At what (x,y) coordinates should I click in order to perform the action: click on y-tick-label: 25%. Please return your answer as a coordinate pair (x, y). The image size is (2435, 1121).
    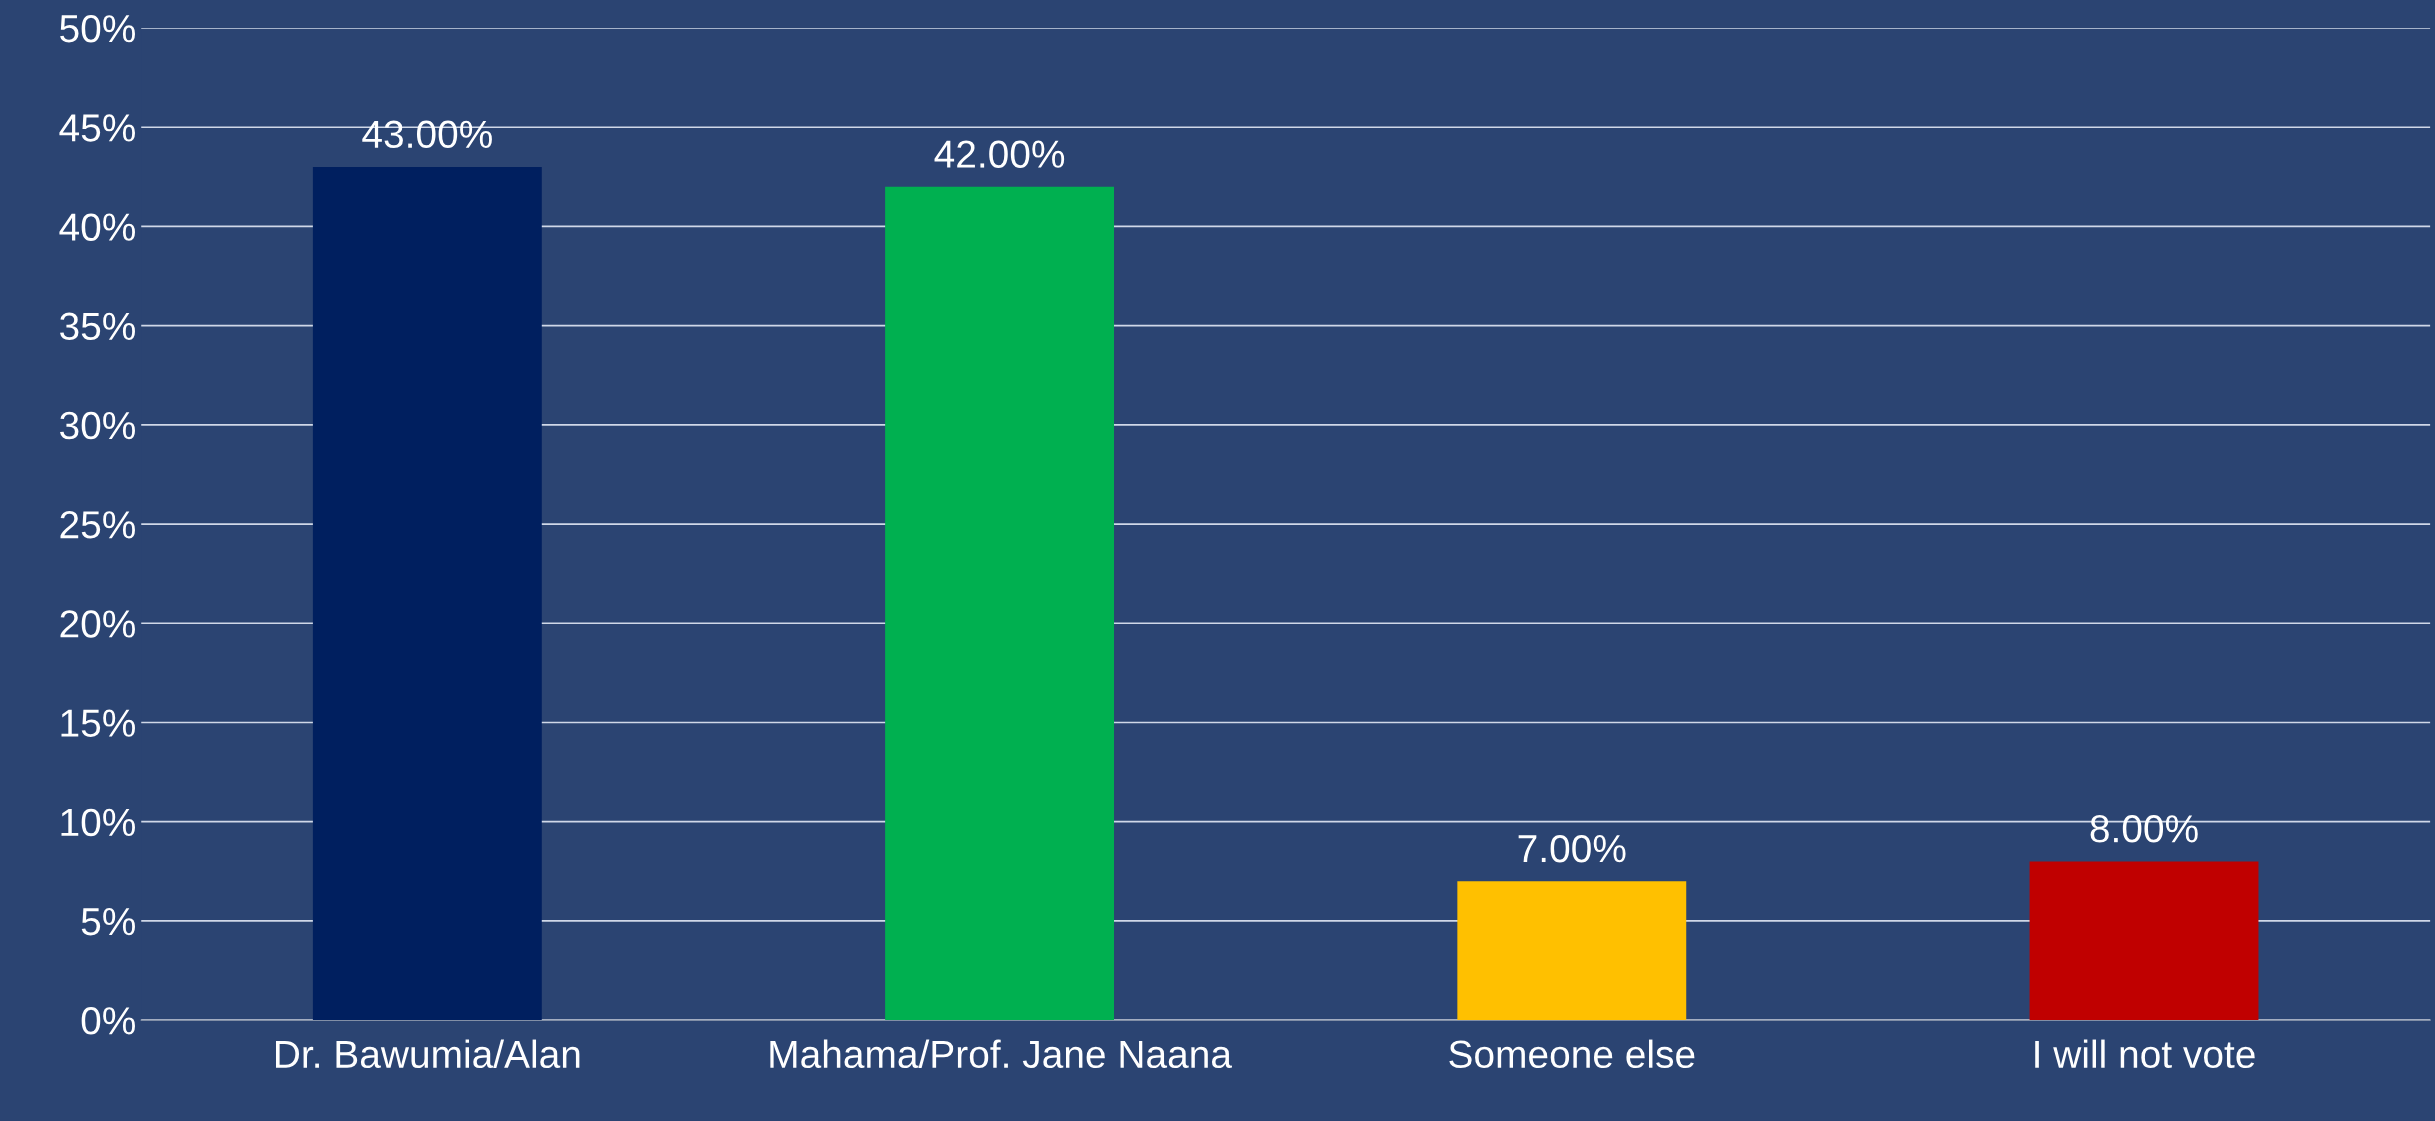
    Looking at the image, I should click on (97, 525).